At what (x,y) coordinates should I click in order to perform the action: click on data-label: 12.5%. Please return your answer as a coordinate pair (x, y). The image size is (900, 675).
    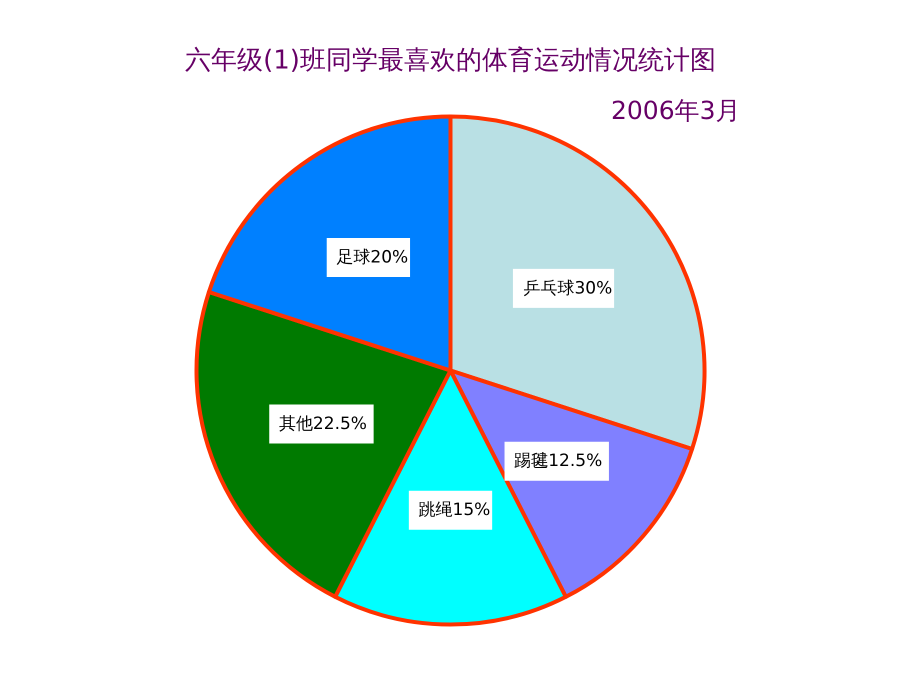
    Looking at the image, I should click on (575, 461).